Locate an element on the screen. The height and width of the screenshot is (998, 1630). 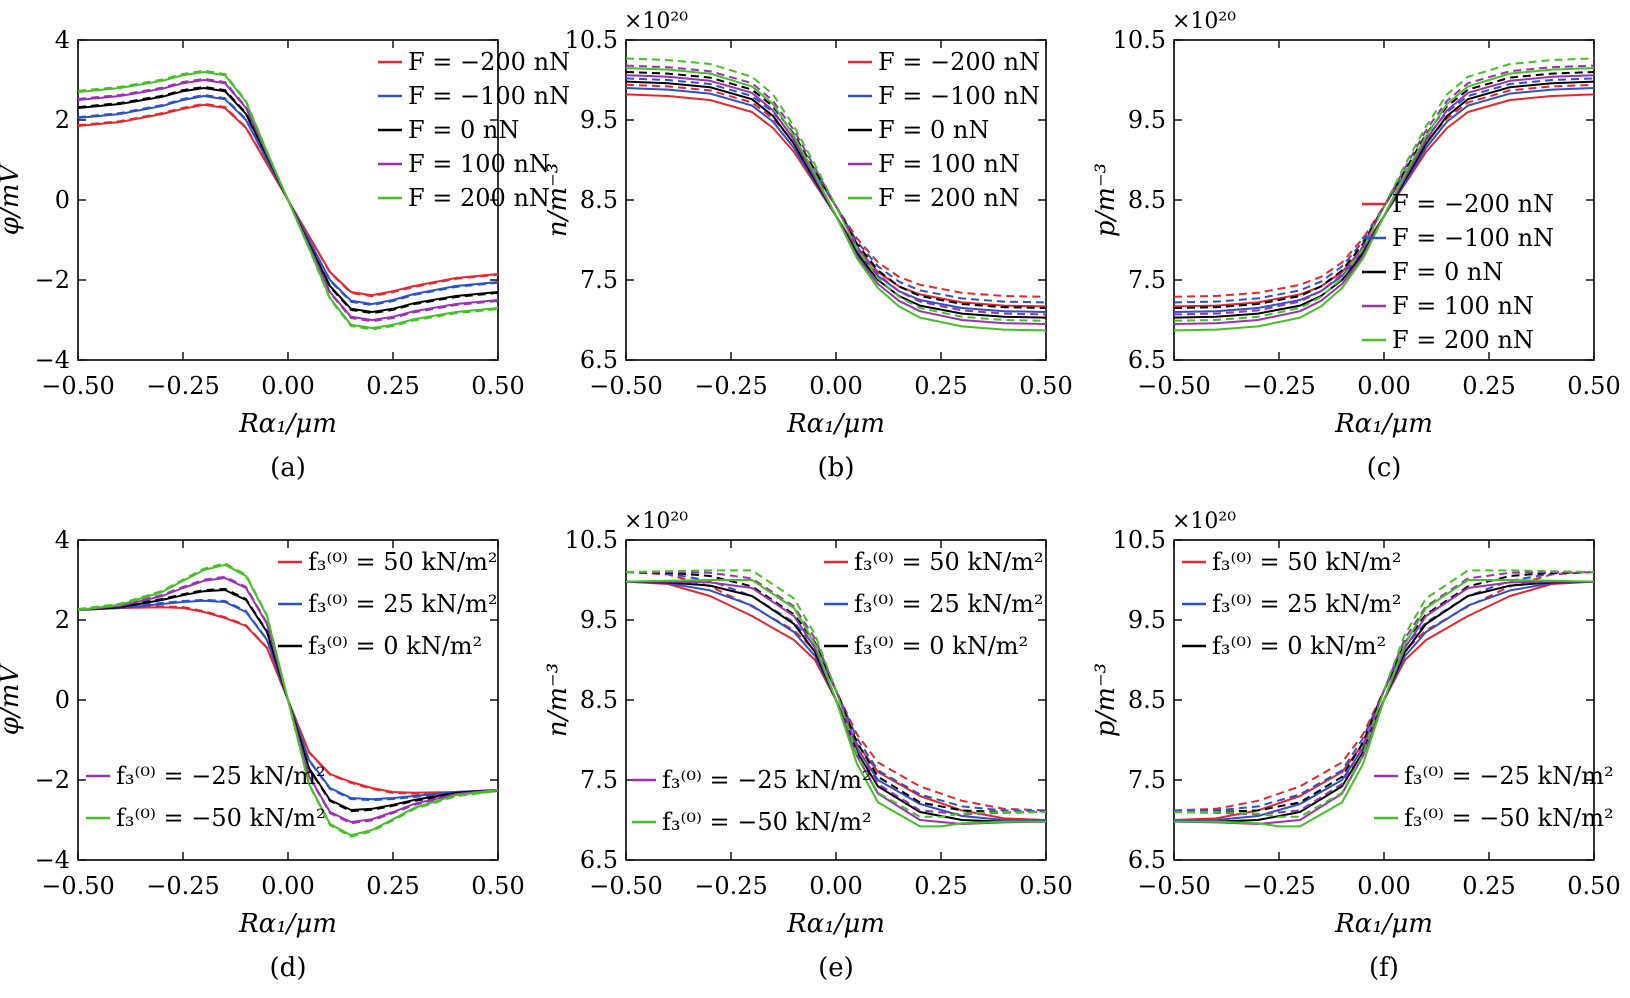
panel-caption: (a) is located at coordinates (288, 468).